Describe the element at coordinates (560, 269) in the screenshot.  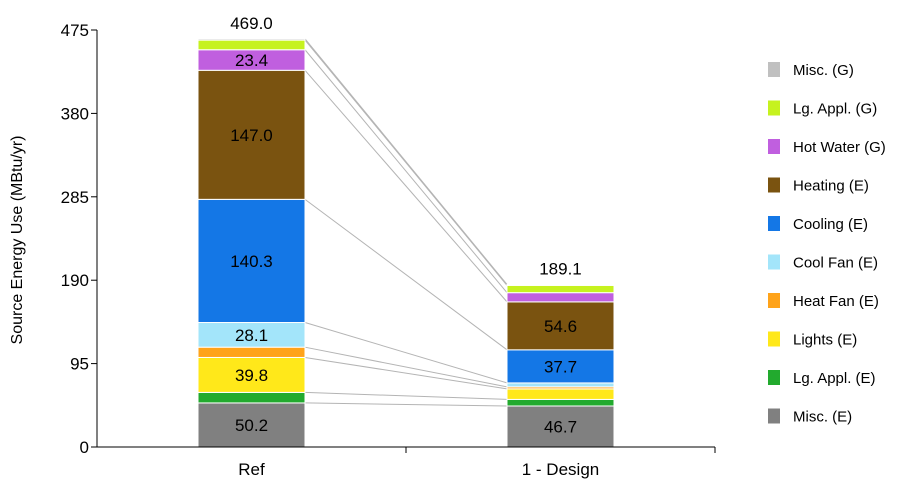
I see `bar-total-label: 189.1` at that location.